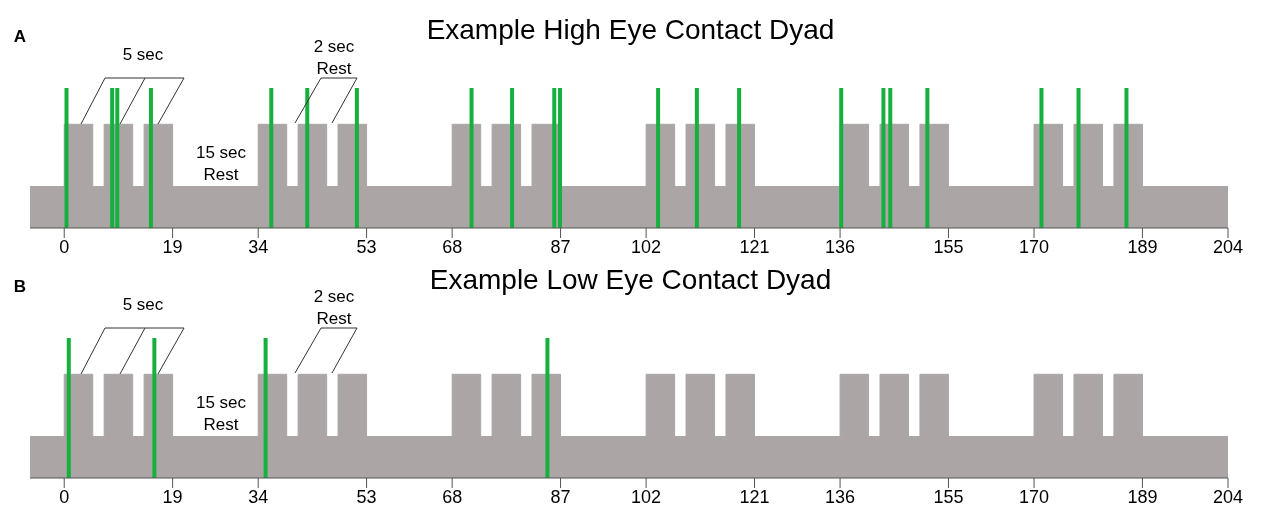 This screenshot has width=1263, height=513. Describe the element at coordinates (630, 29) in the screenshot. I see `chart-title: Example High Eye Contact Dyad` at that location.